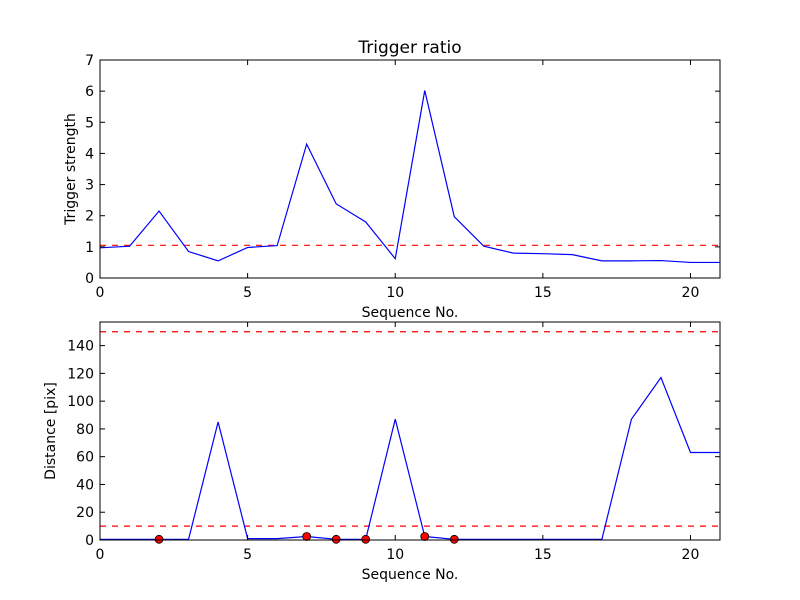  I want to click on y-tick-label: 4, so click(89, 154).